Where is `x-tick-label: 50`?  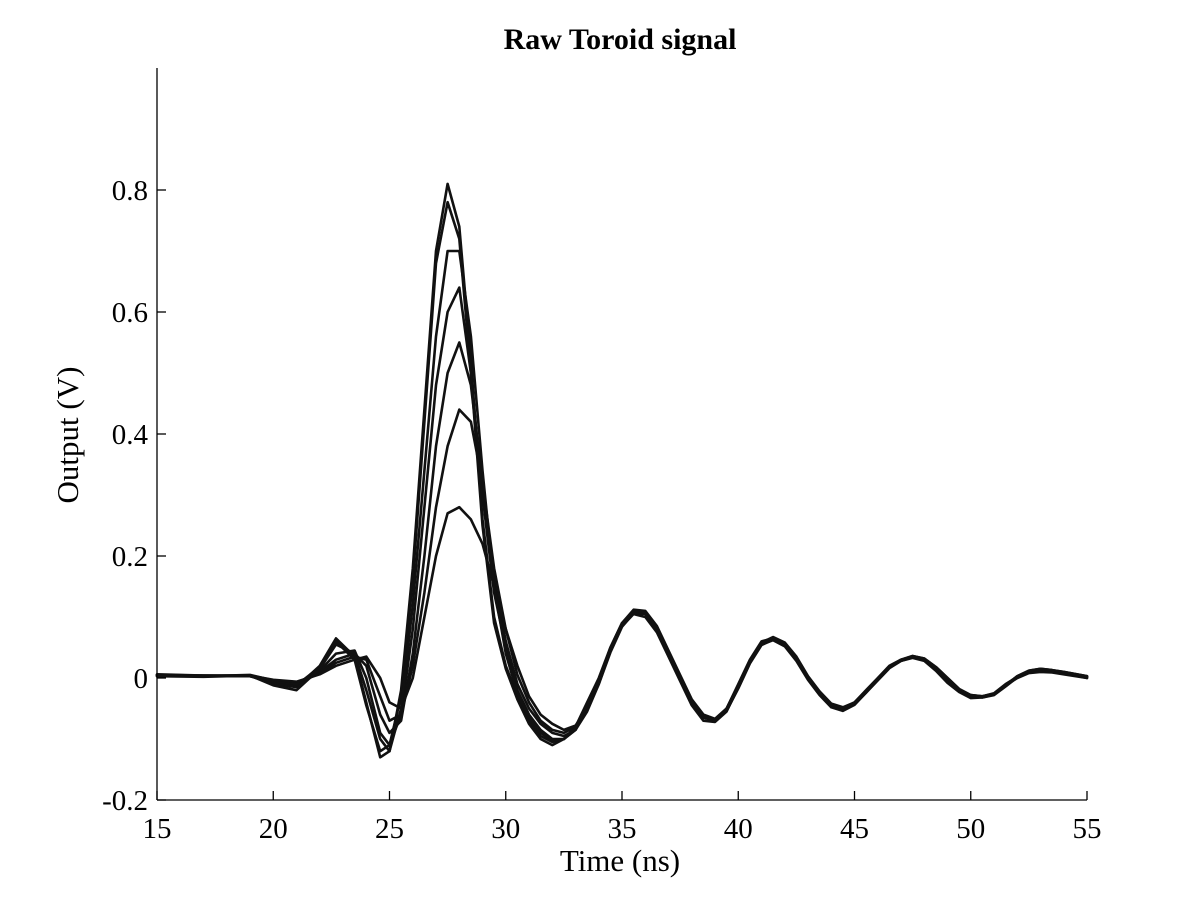 x-tick-label: 50 is located at coordinates (970, 829).